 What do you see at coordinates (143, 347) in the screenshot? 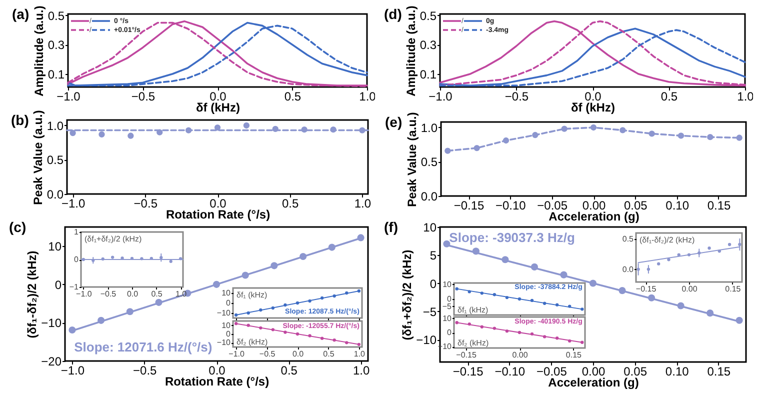
I see `annotation: Slope: 12071.6 Hz/(°/s)` at bounding box center [143, 347].